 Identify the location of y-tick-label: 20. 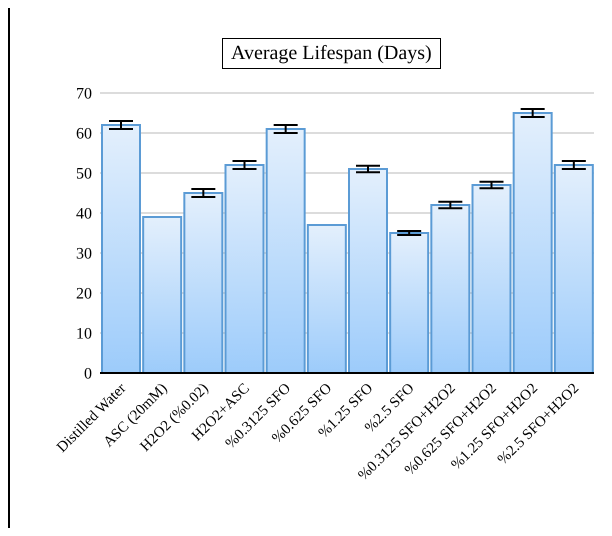
(84, 294).